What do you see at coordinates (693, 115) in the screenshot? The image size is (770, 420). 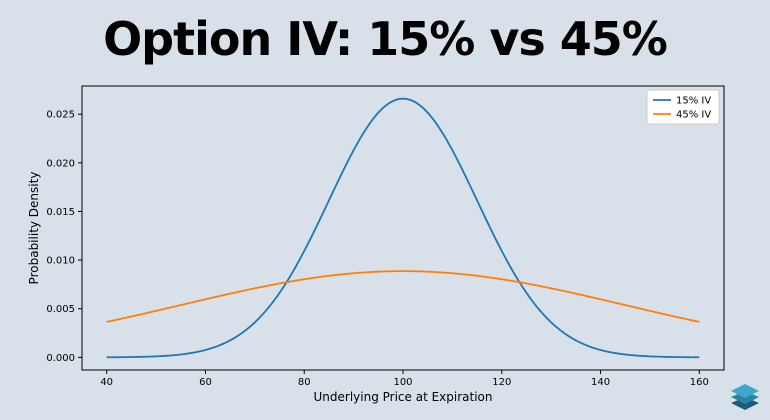 I see `legend-label: 45% IV` at bounding box center [693, 115].